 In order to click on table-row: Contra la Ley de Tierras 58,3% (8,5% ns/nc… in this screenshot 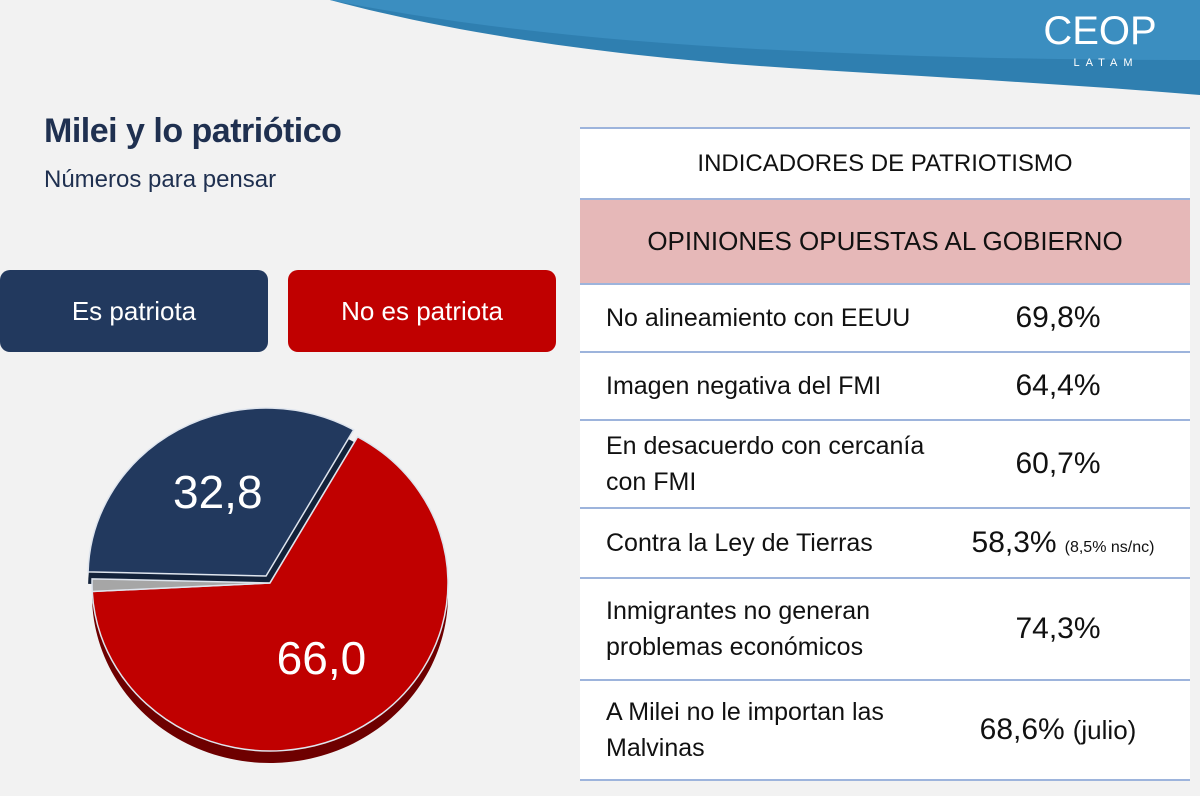, I will do `click(885, 544)`.